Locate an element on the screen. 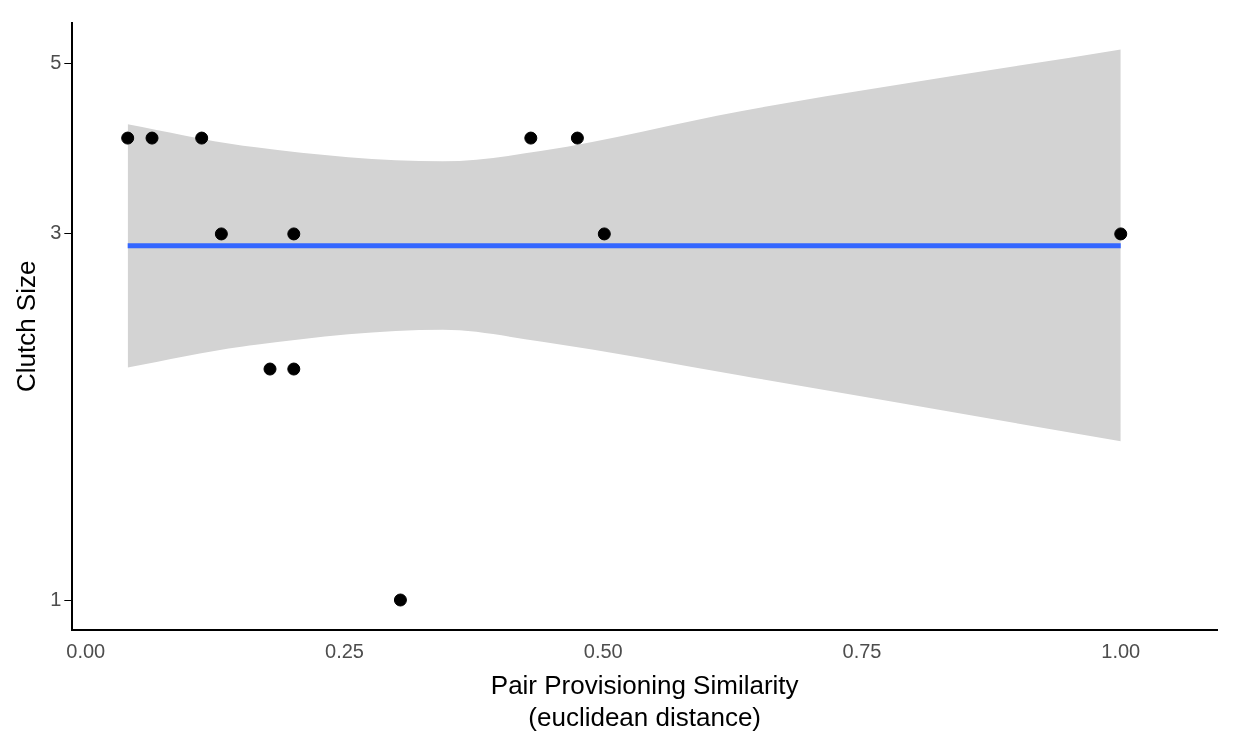 The image size is (1235, 751). x-tick-label: 1.00 is located at coordinates (1121, 651).